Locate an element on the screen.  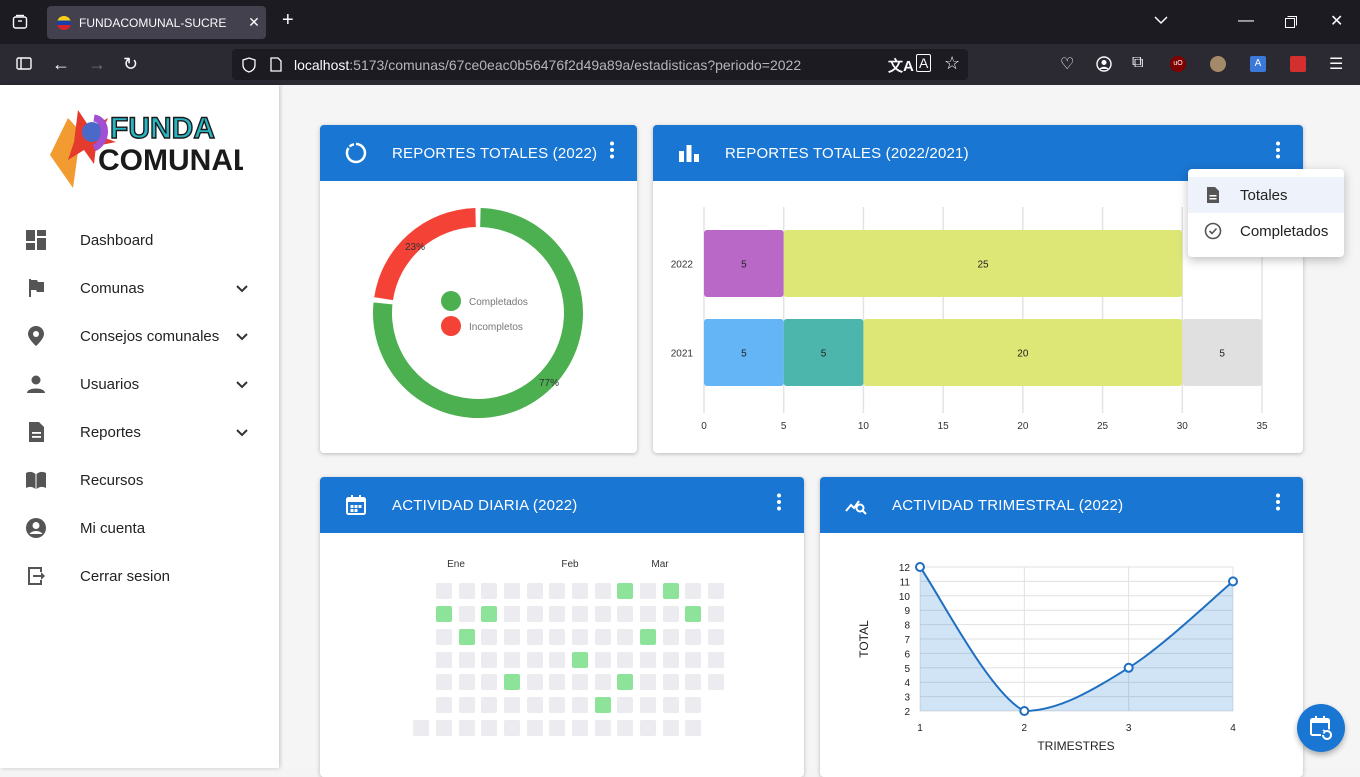
month-label: Ene is located at coordinates (456, 564).